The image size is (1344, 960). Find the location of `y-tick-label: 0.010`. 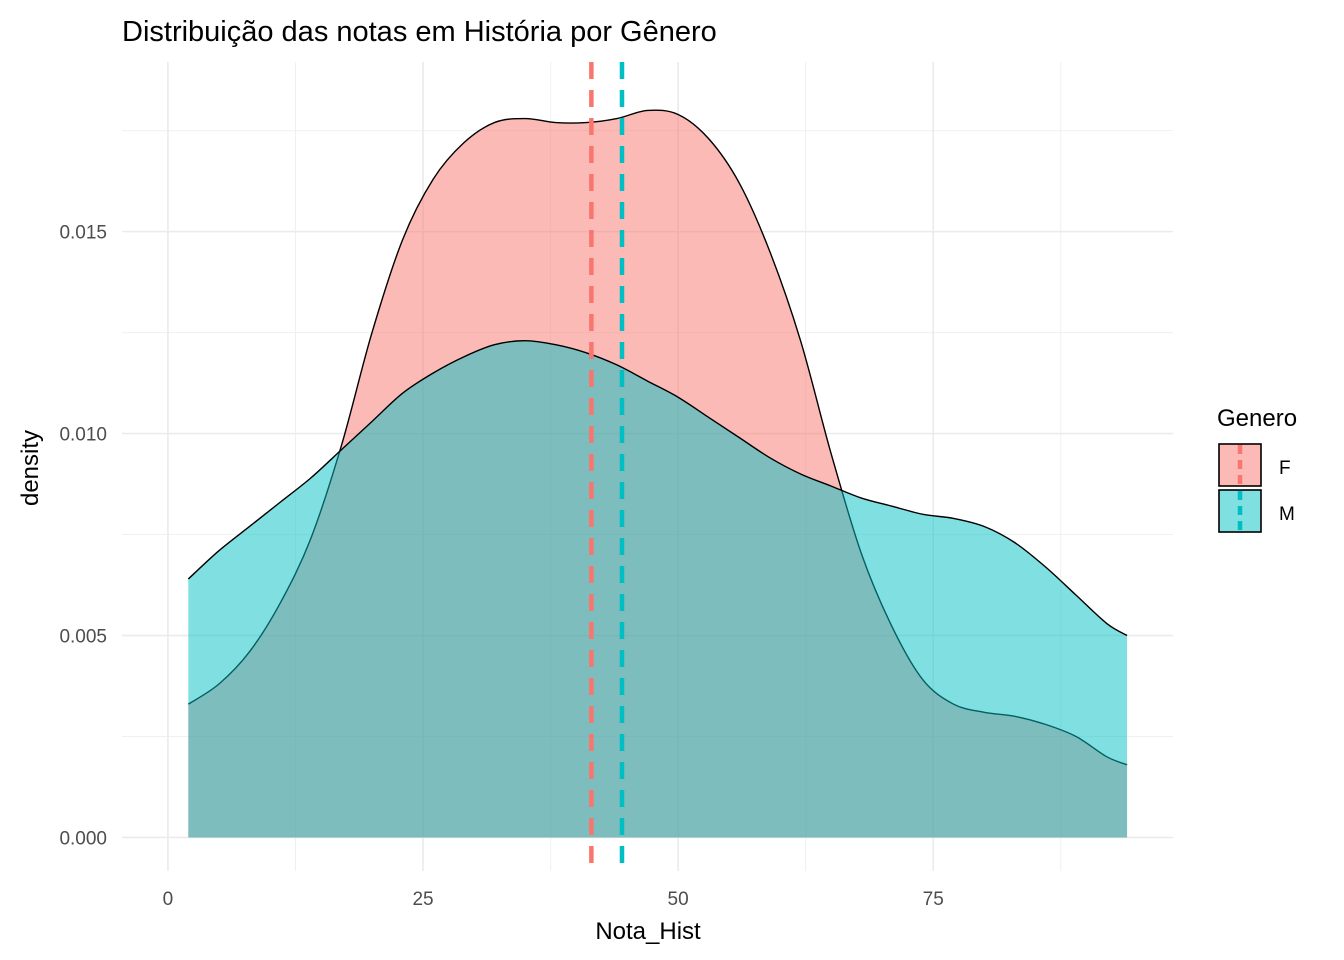

y-tick-label: 0.010 is located at coordinates (83, 435).